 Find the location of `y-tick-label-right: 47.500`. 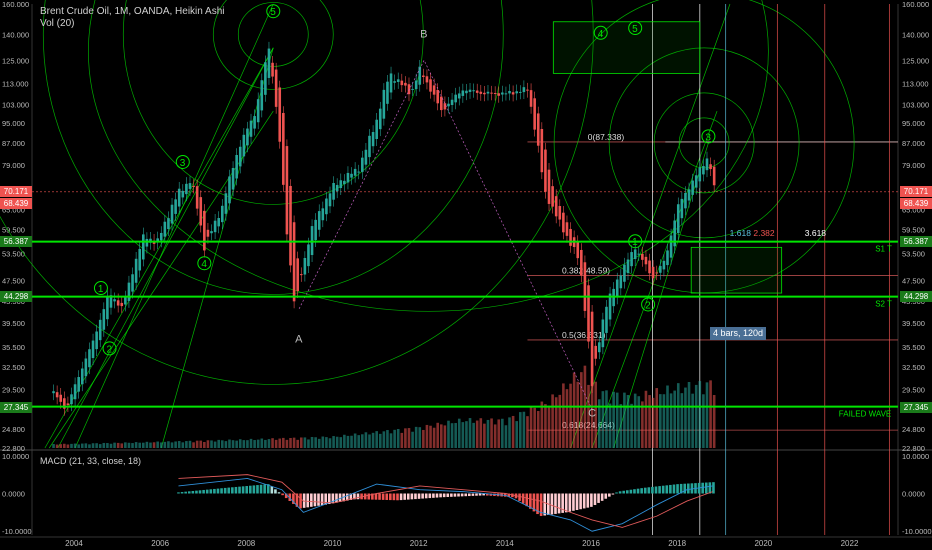

y-tick-label-right: 47.500 is located at coordinates (913, 281).